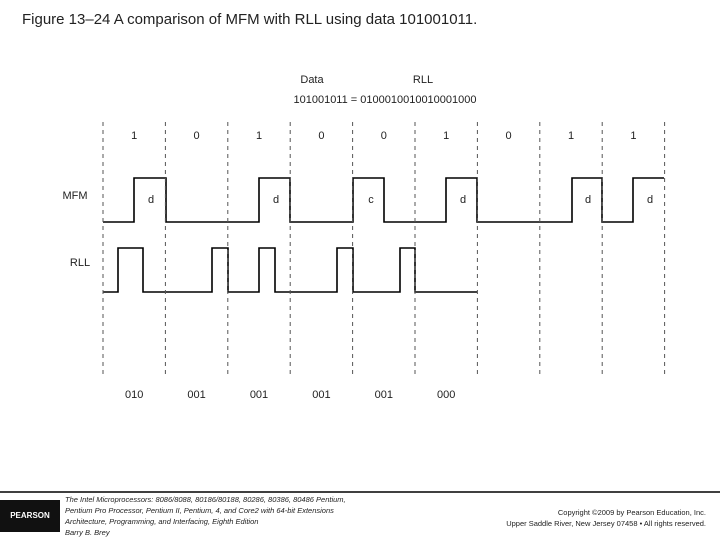  I want to click on logo-box, so click(30, 516).